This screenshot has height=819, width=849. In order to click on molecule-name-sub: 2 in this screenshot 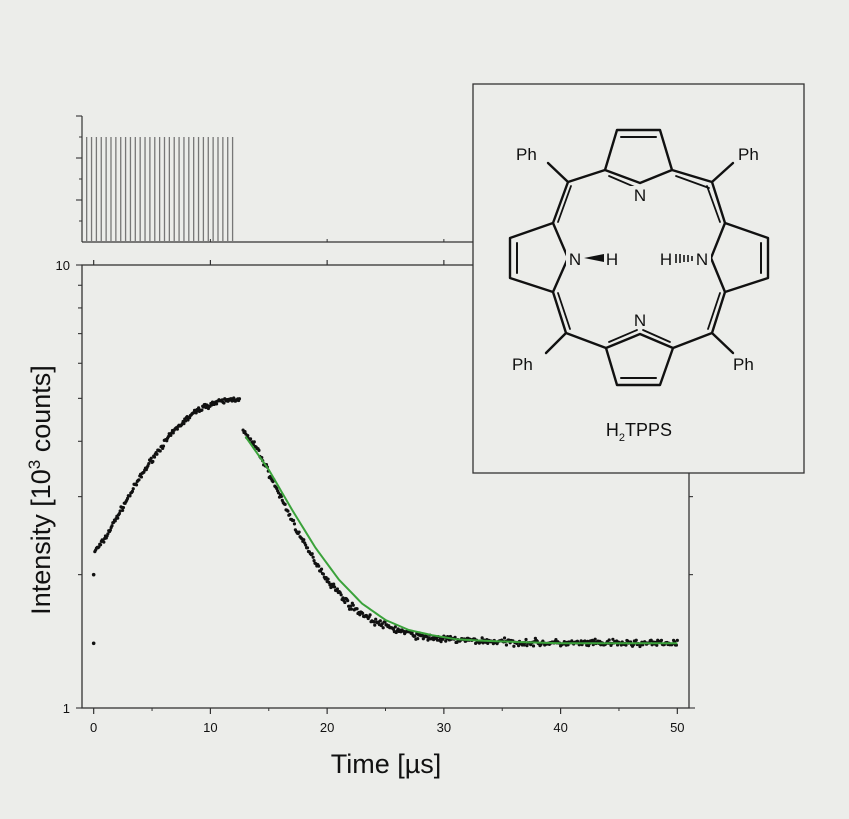, I will do `click(622, 438)`.